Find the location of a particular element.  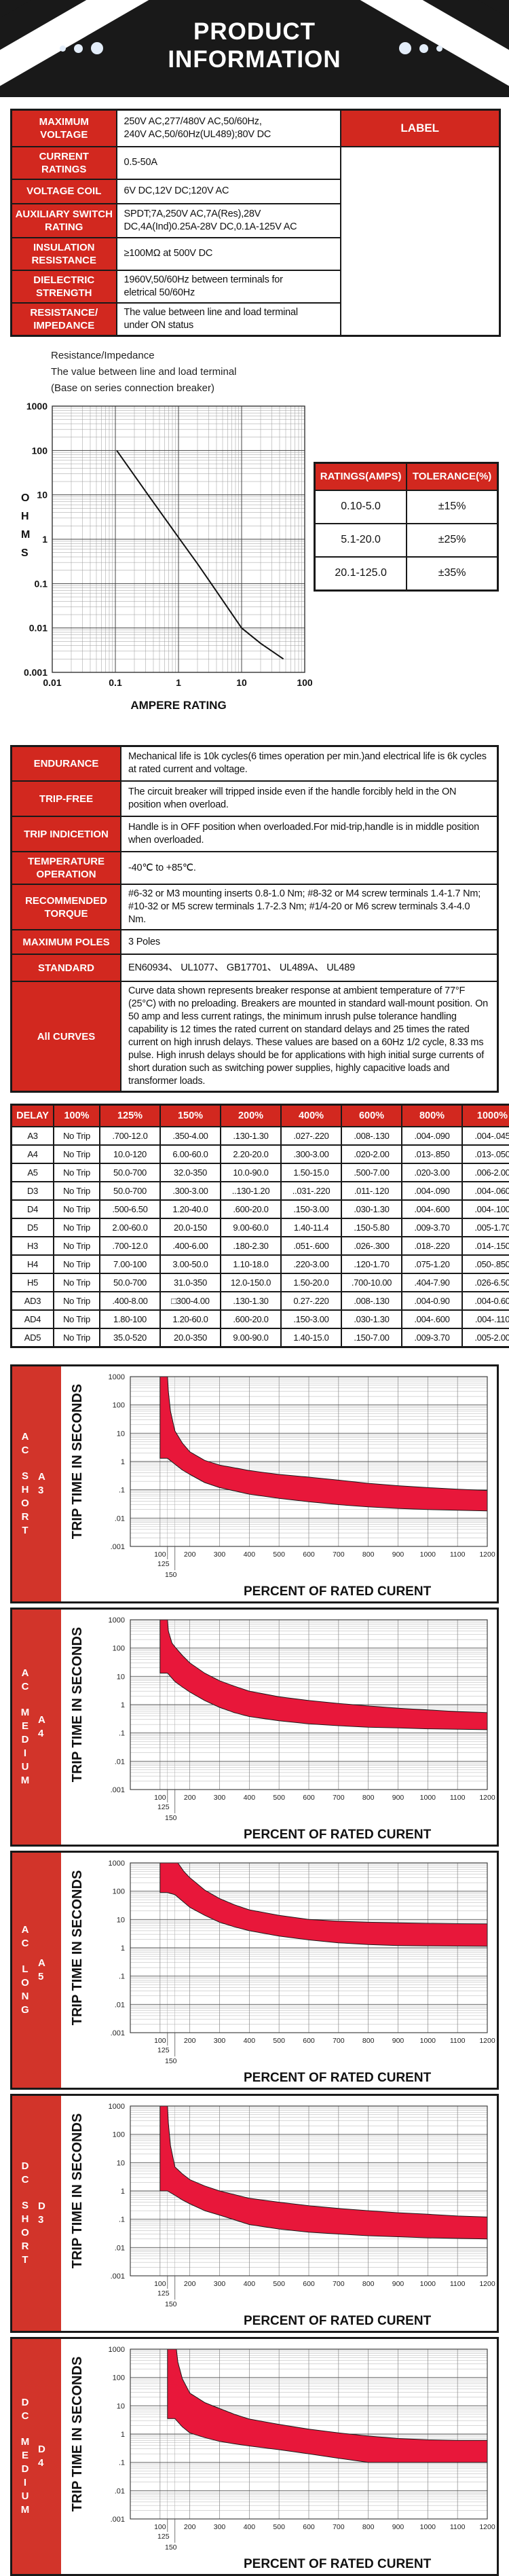

tolerance-header-cell: RATINGS(AMPS) is located at coordinates (361, 476).